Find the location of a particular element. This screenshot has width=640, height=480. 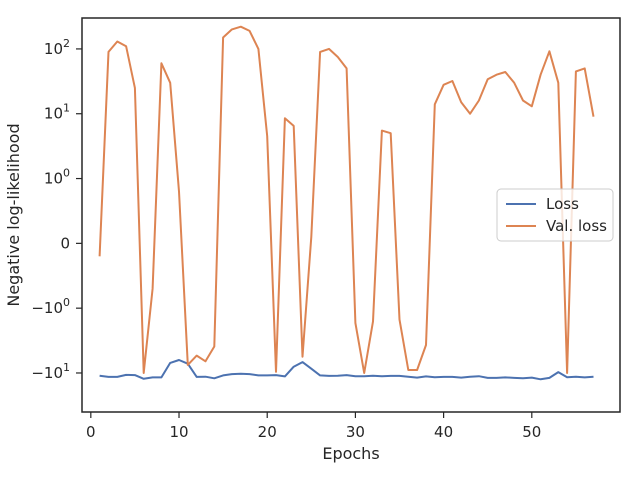

legend: Loss Val. loss is located at coordinates (555, 215).